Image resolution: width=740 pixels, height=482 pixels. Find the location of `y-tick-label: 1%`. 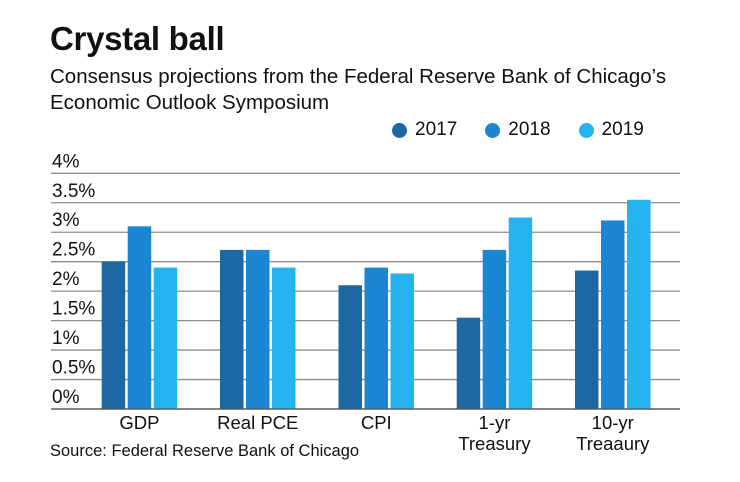

y-tick-label: 1% is located at coordinates (66, 338).